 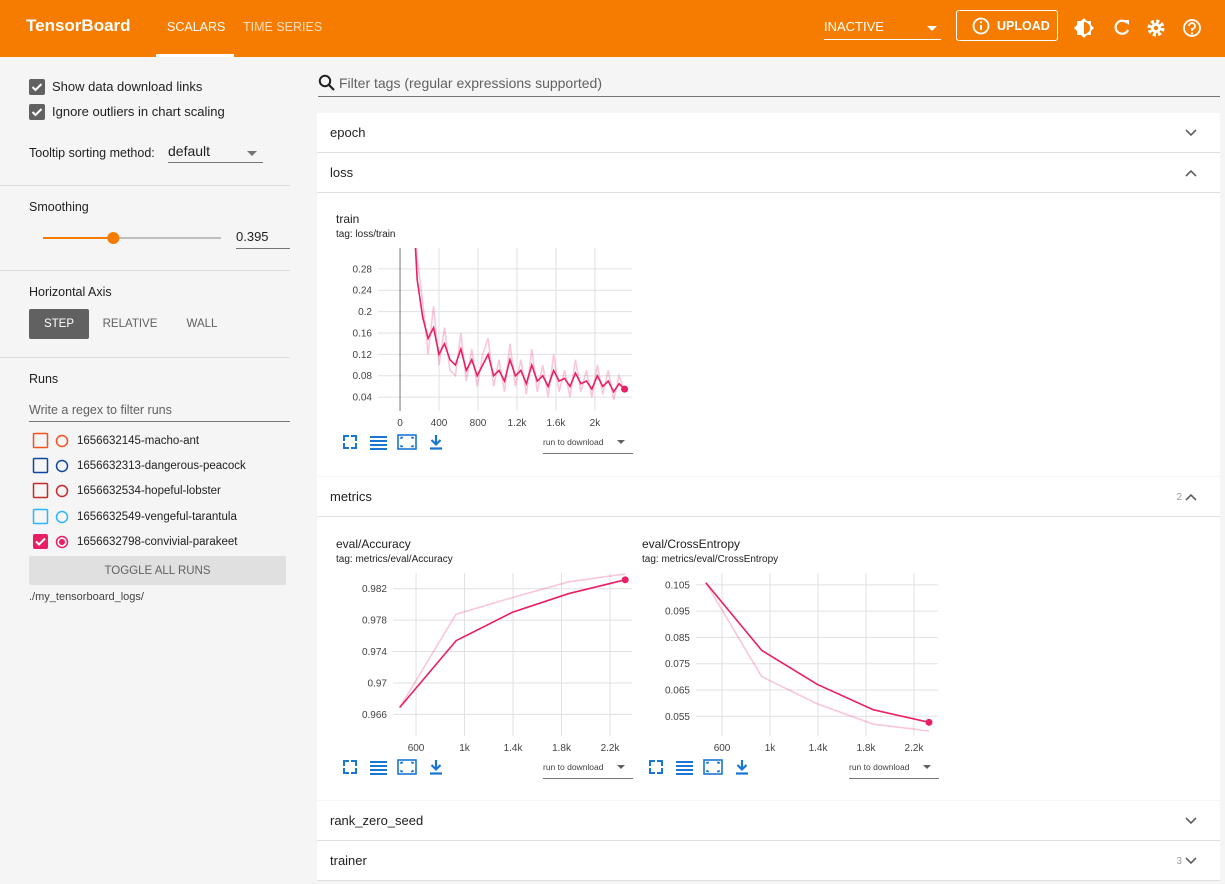 I want to click on slider-knob, so click(x=113, y=238).